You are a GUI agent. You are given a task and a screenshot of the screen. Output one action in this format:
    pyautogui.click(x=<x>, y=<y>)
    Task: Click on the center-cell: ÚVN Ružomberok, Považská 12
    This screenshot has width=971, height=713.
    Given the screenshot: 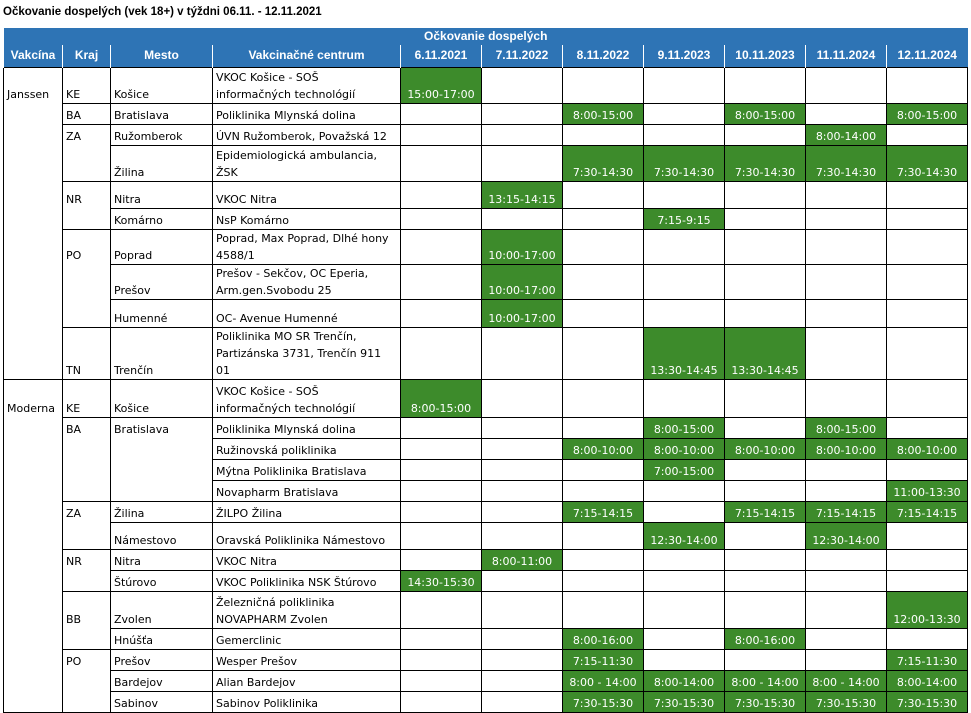 What is the action you would take?
    pyautogui.click(x=306, y=134)
    